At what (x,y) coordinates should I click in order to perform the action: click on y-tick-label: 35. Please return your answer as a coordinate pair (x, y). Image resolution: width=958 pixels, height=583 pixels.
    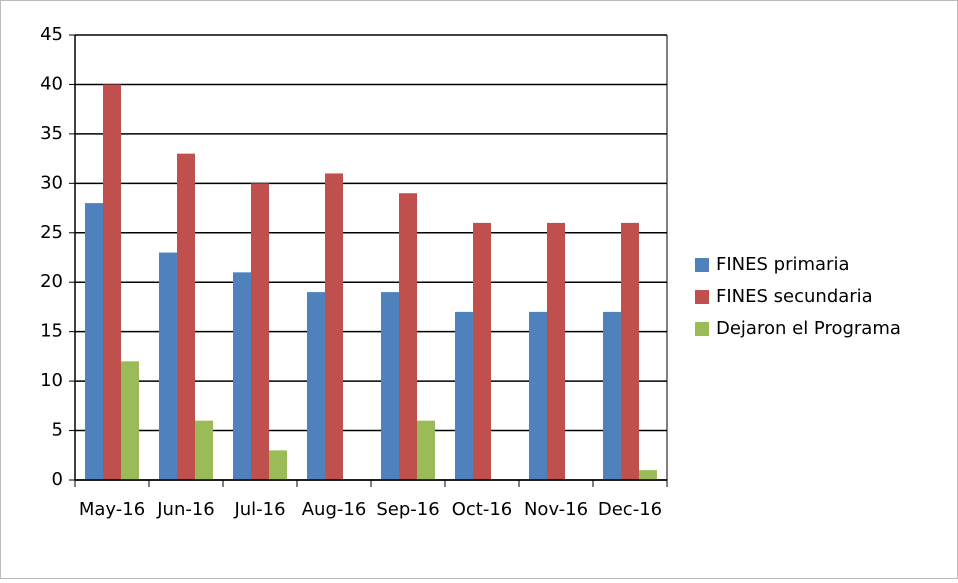
    Looking at the image, I should click on (51, 133).